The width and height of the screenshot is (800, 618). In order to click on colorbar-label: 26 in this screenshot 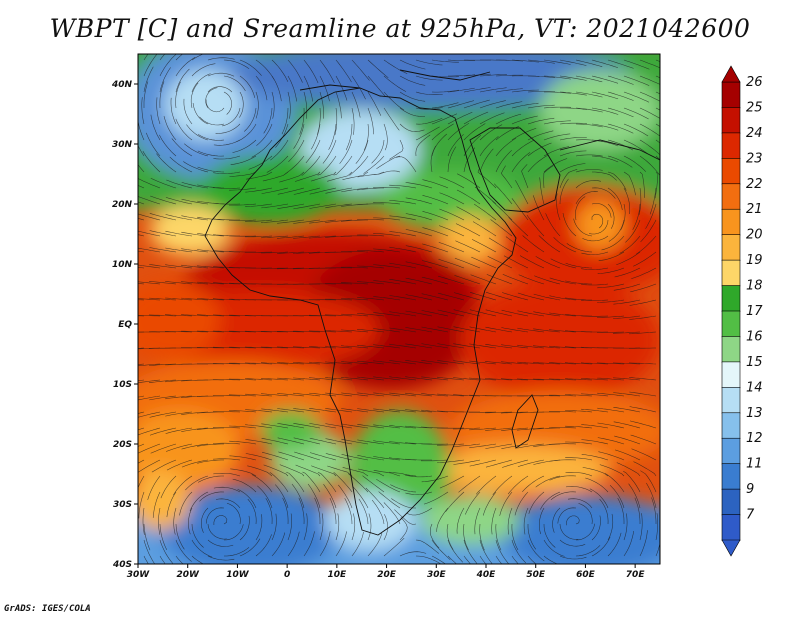, I will do `click(754, 82)`.